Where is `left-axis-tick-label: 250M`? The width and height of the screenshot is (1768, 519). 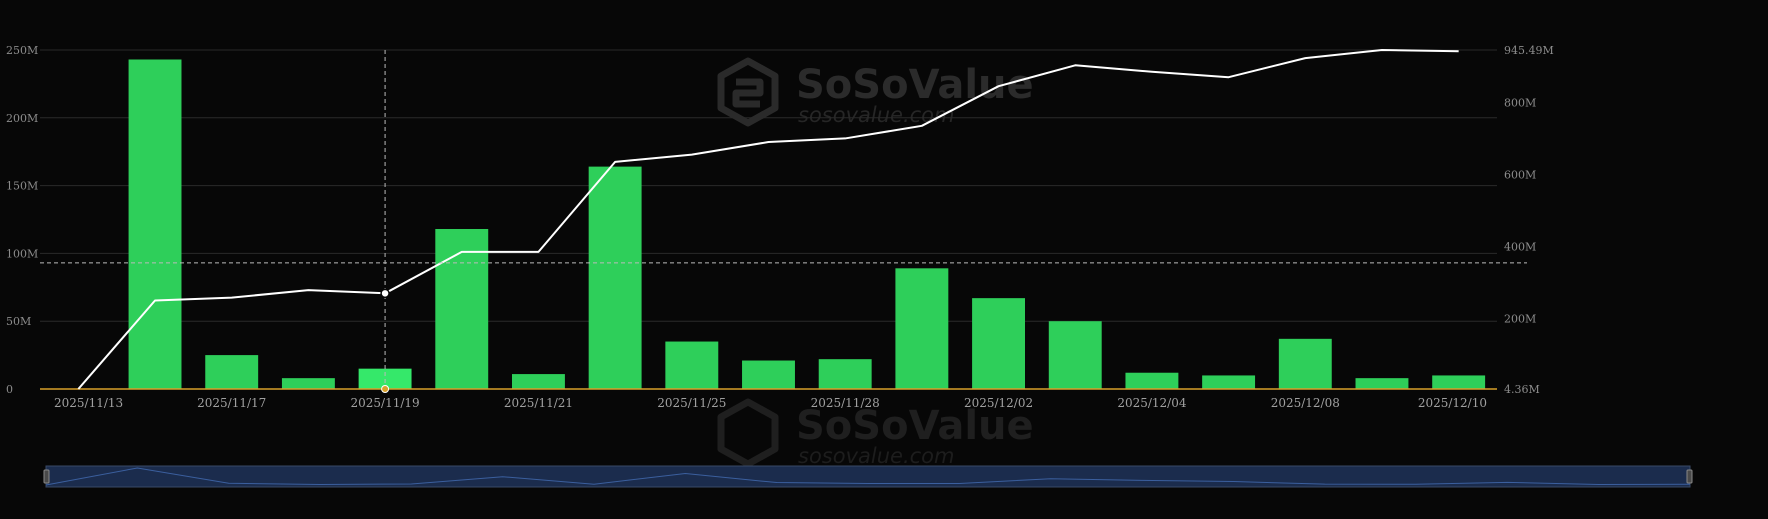 left-axis-tick-label: 250M is located at coordinates (22, 50).